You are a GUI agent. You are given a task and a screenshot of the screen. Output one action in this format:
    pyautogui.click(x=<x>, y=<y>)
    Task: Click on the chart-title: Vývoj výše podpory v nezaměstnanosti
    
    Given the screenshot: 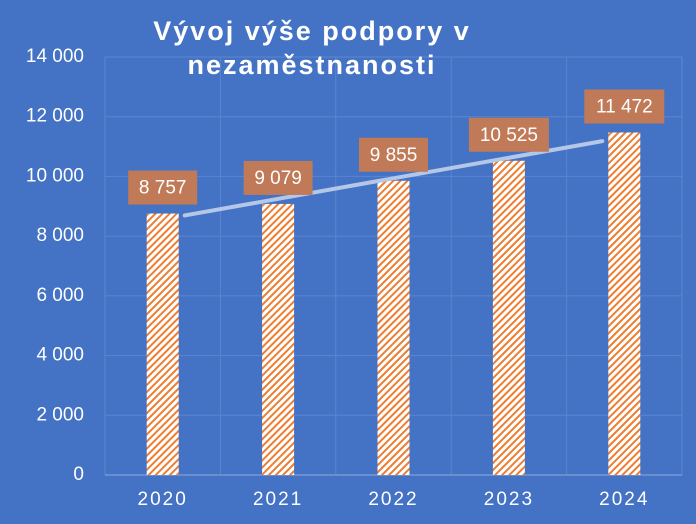 What is the action you would take?
    pyautogui.click(x=312, y=48)
    